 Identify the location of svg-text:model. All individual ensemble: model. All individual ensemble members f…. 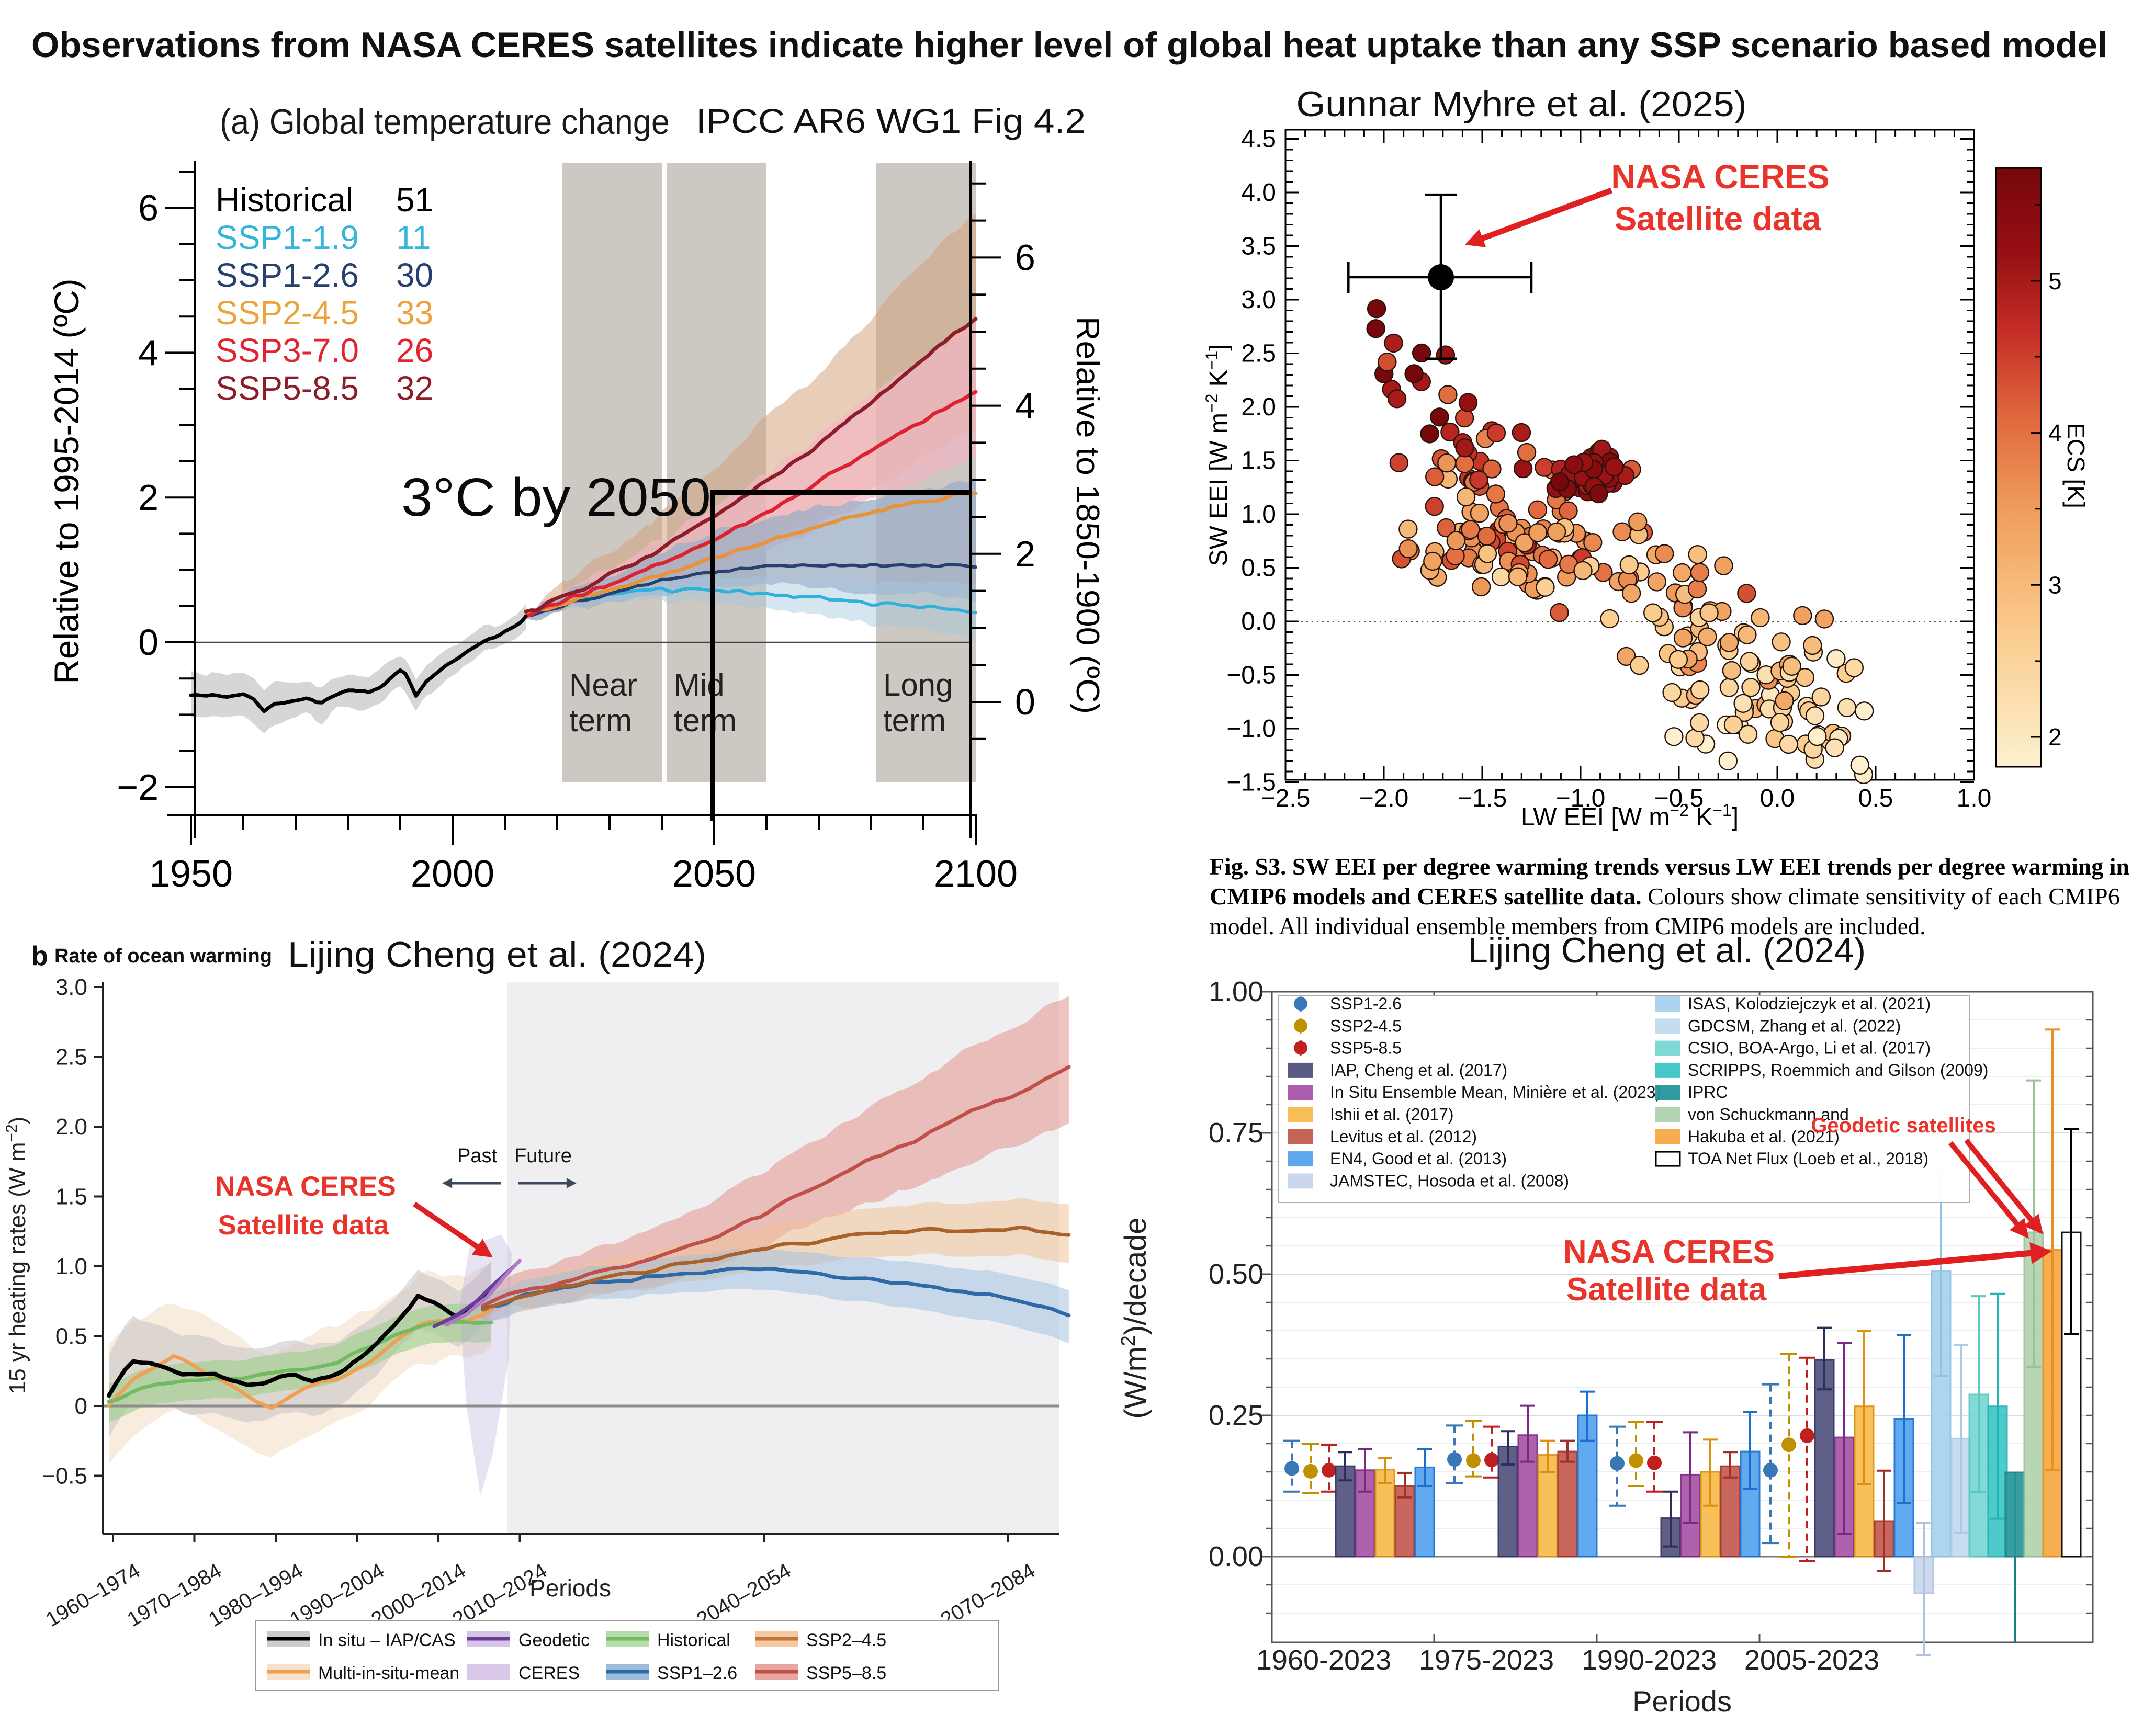
(1568, 926).